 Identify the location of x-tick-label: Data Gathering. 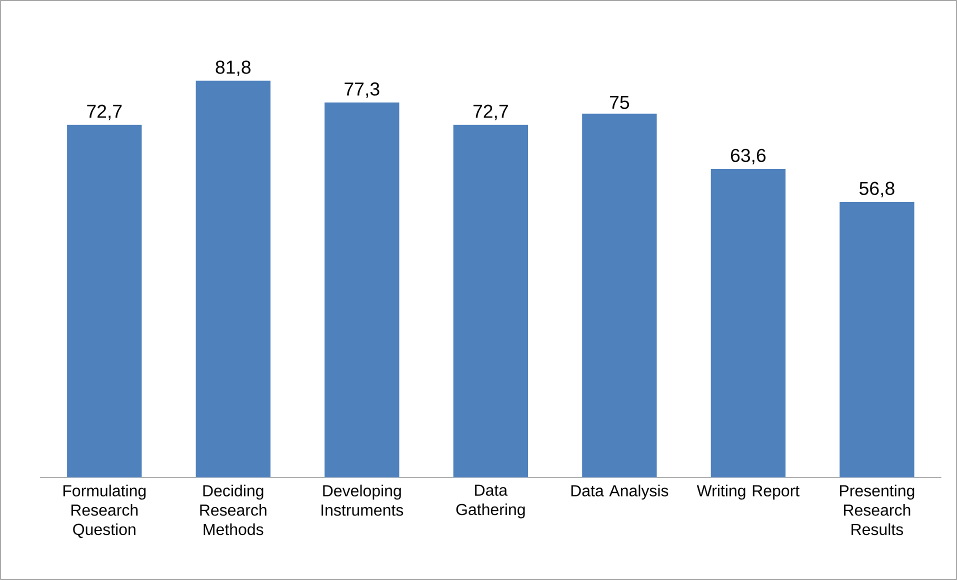
(490, 501).